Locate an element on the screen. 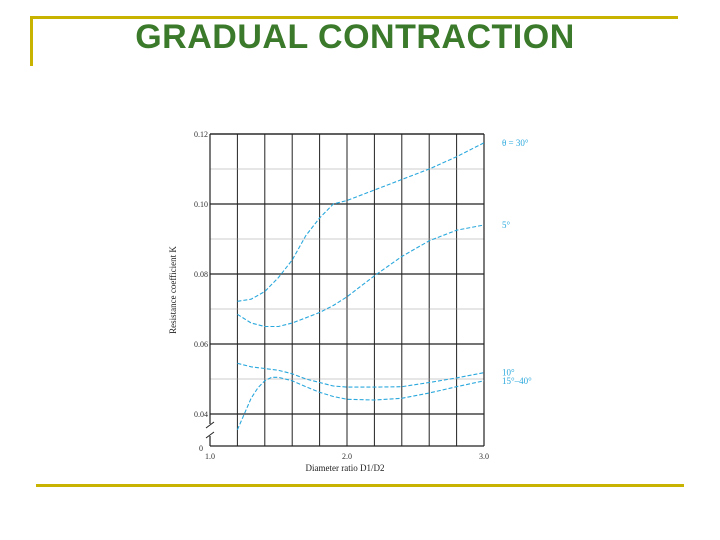 This screenshot has width=720, height=540. frame-bottom-rule is located at coordinates (360, 485).